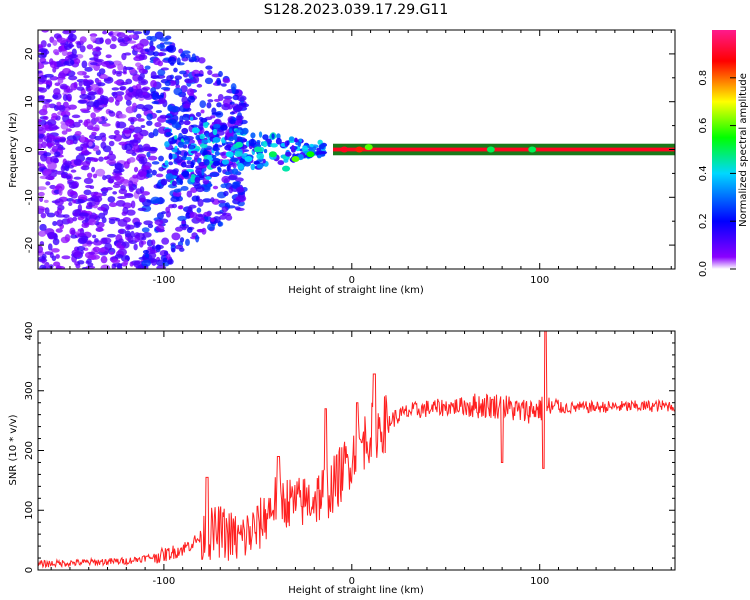 Image resolution: width=750 pixels, height=600 pixels. I want to click on x-tick-label: 0, so click(352, 280).